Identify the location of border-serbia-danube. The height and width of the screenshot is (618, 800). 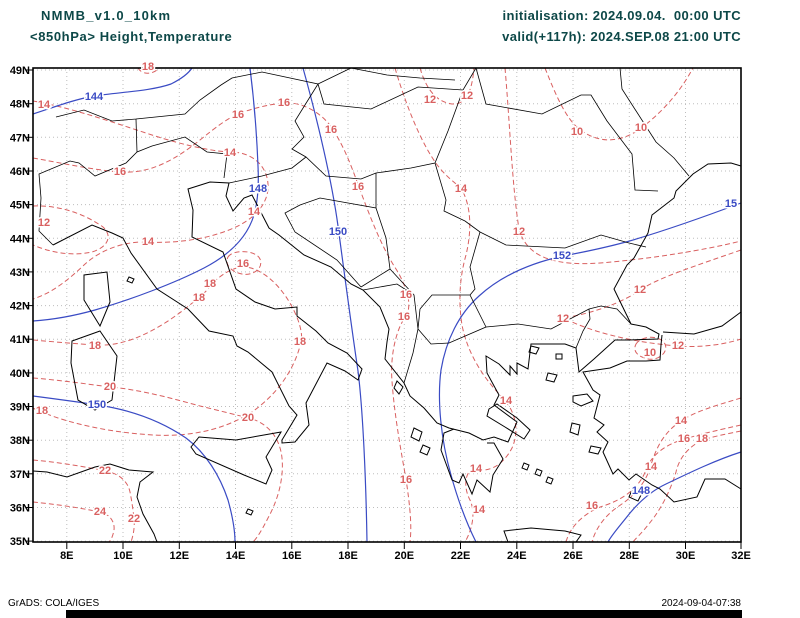
(540, 229).